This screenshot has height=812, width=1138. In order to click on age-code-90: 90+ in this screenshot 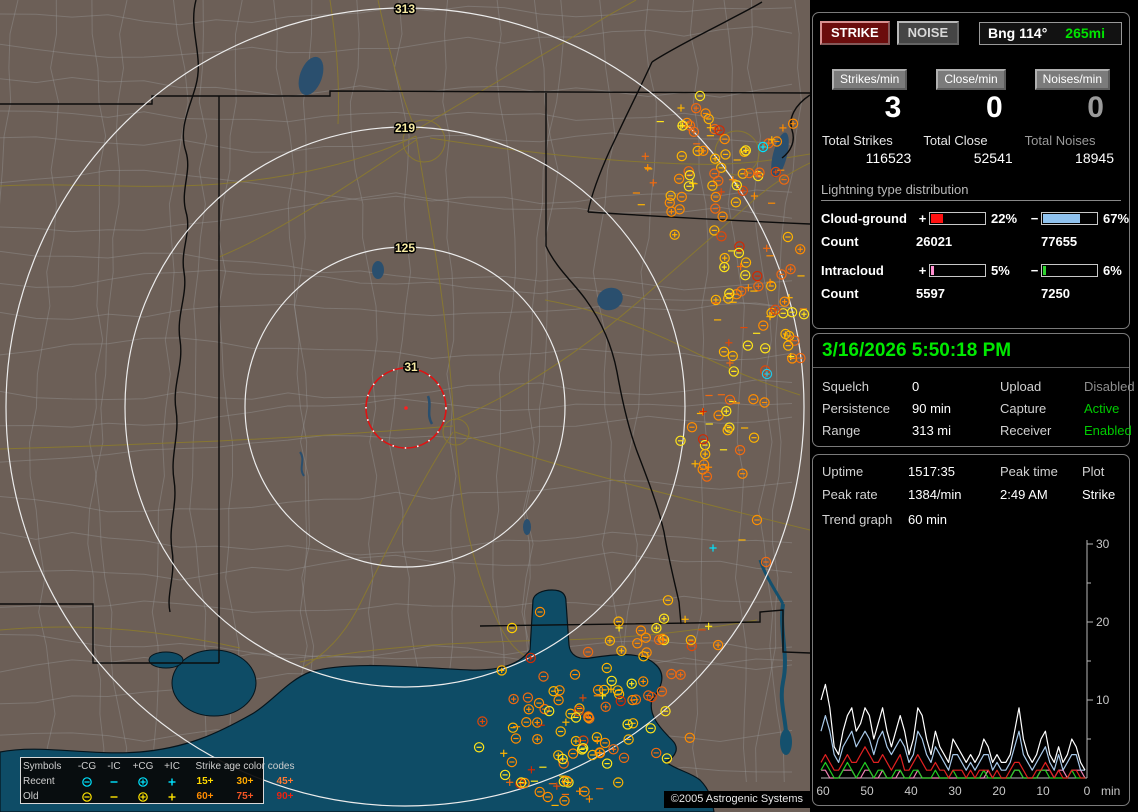, I will do `click(285, 796)`.